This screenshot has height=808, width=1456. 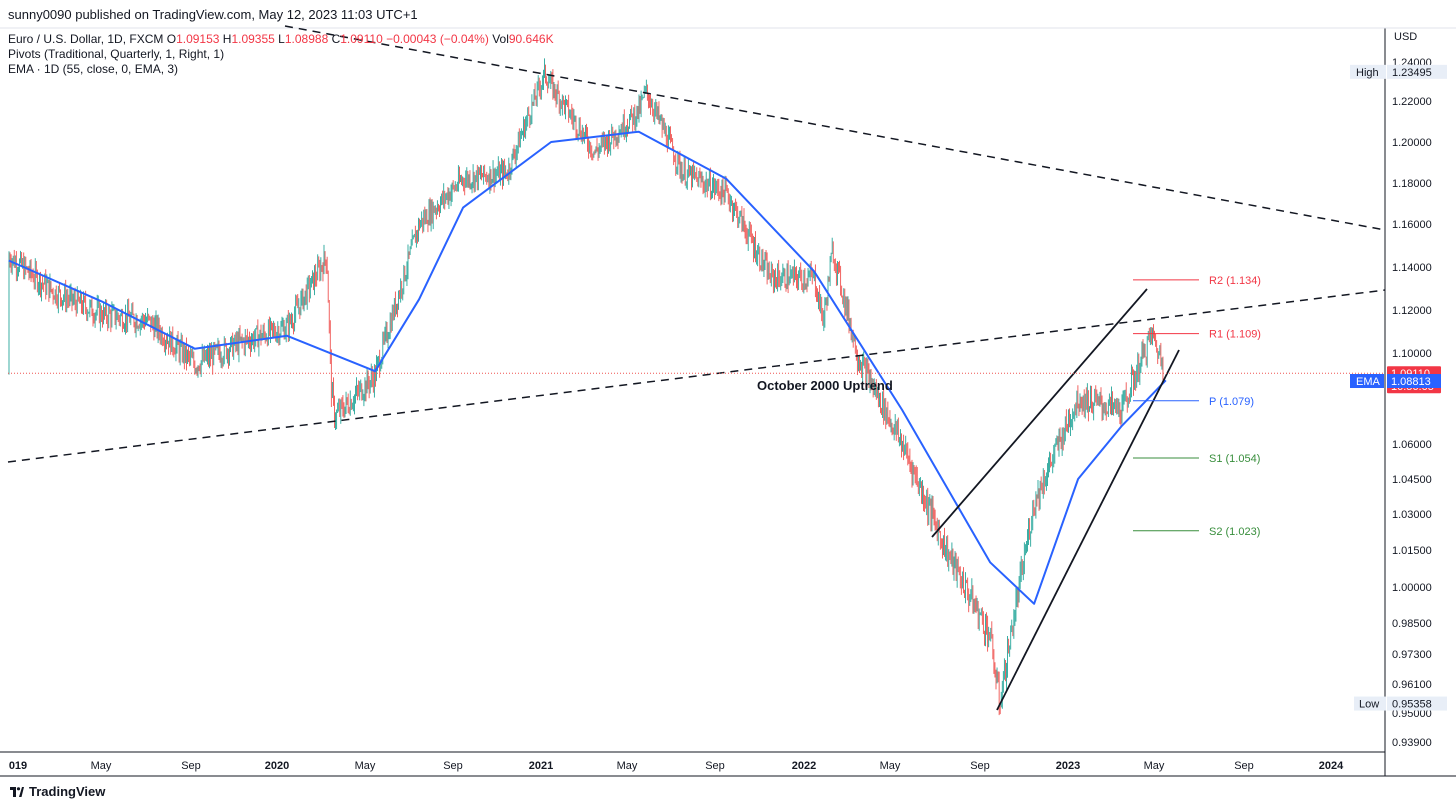 What do you see at coordinates (1234, 532) in the screenshot?
I see `pivot-label-s2: S2 (1.023)` at bounding box center [1234, 532].